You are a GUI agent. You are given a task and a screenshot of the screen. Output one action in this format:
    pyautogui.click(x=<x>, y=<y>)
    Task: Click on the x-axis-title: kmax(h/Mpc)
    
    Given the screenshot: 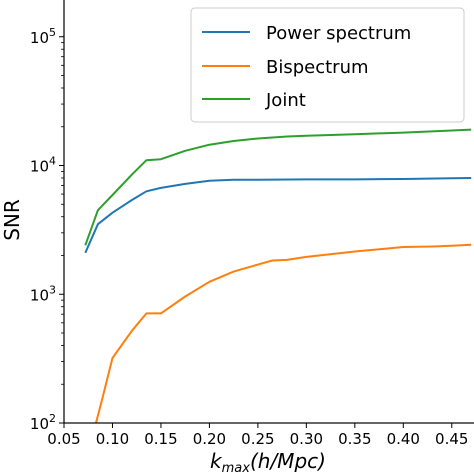 What is the action you would take?
    pyautogui.click(x=268, y=461)
    